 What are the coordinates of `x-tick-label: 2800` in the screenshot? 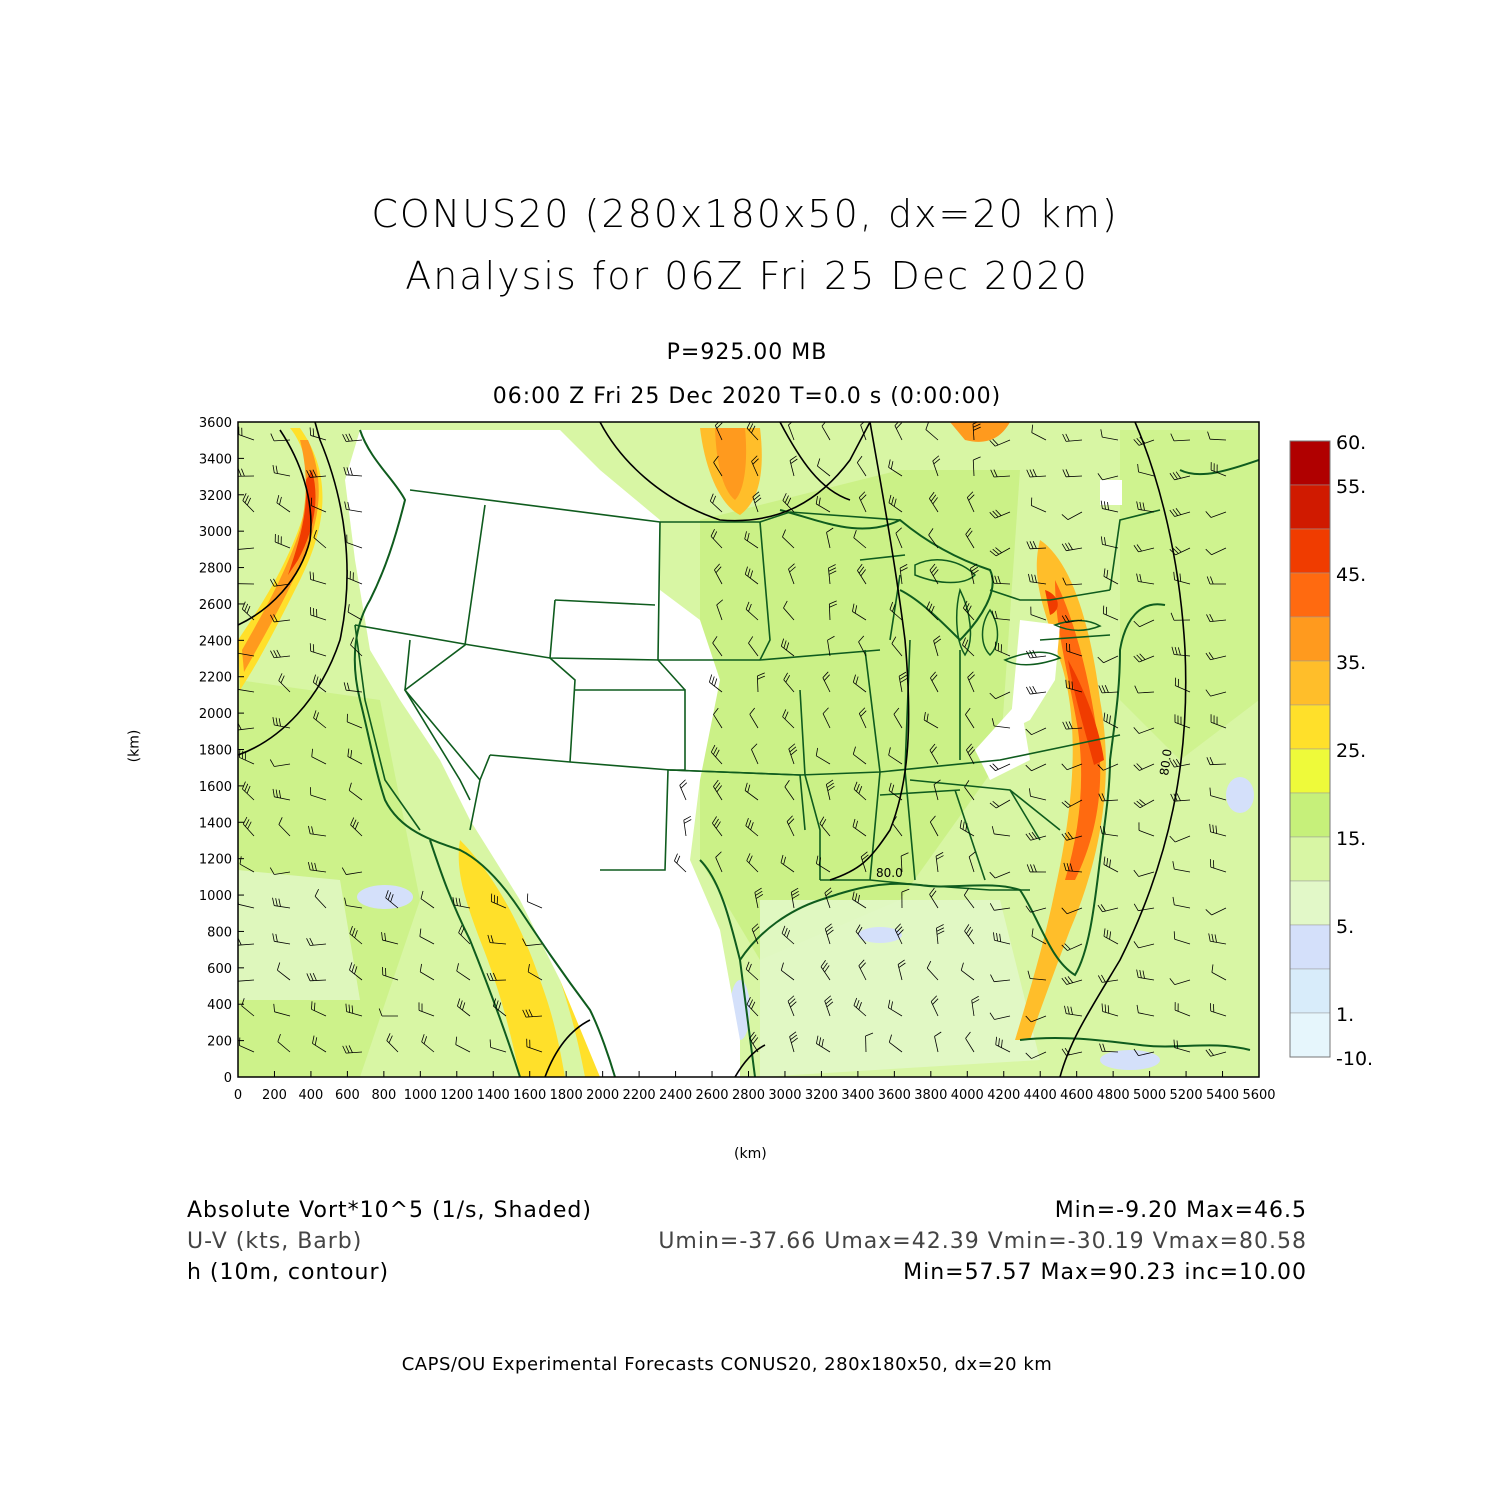 It's located at (748, 1095).